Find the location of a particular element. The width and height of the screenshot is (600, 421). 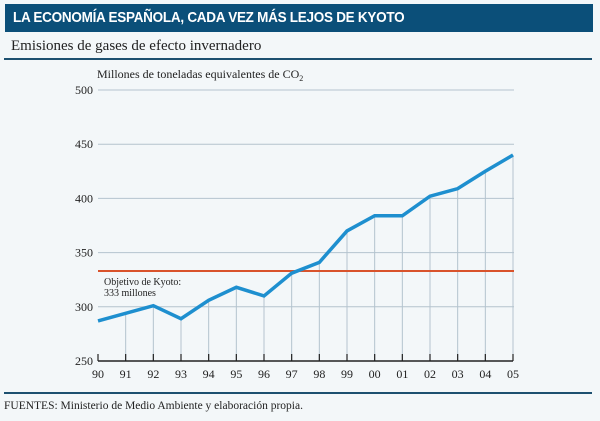

kyoto-target: Objetivo de Kyoto:333 millones is located at coordinates (306, 284).